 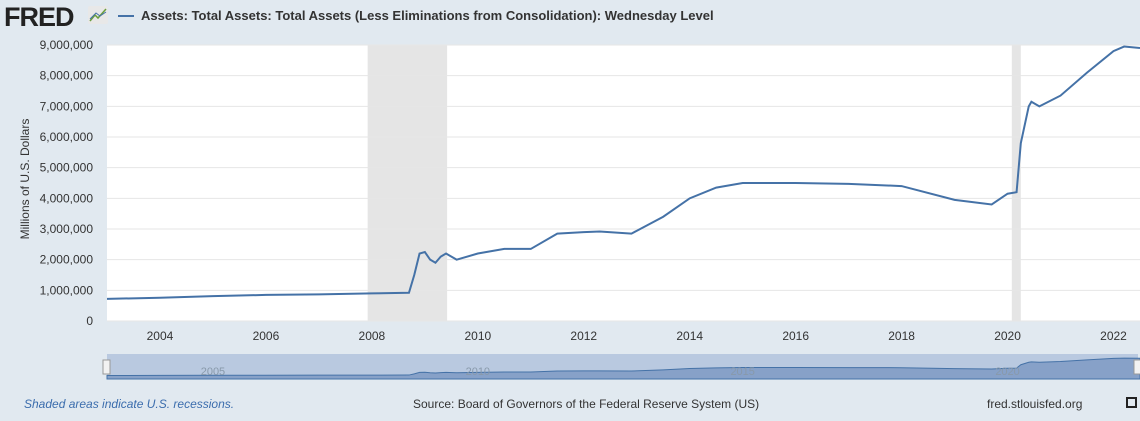 What do you see at coordinates (478, 372) in the screenshot?
I see `navigator-label: 2010` at bounding box center [478, 372].